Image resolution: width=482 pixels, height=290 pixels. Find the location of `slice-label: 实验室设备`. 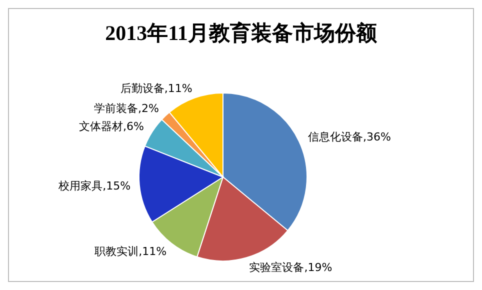

slice-label: 实验室设备 is located at coordinates (276, 267).